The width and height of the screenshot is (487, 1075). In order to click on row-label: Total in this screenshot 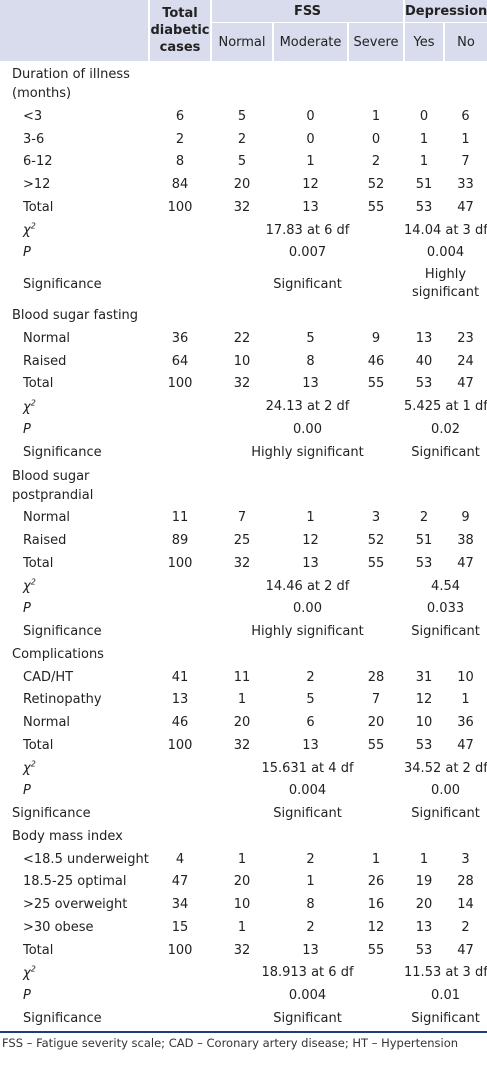, I will do `click(38, 563)`.